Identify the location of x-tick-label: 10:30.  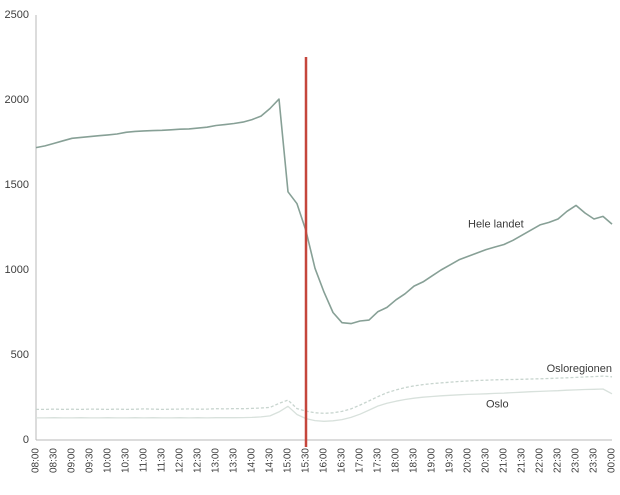
(126, 460).